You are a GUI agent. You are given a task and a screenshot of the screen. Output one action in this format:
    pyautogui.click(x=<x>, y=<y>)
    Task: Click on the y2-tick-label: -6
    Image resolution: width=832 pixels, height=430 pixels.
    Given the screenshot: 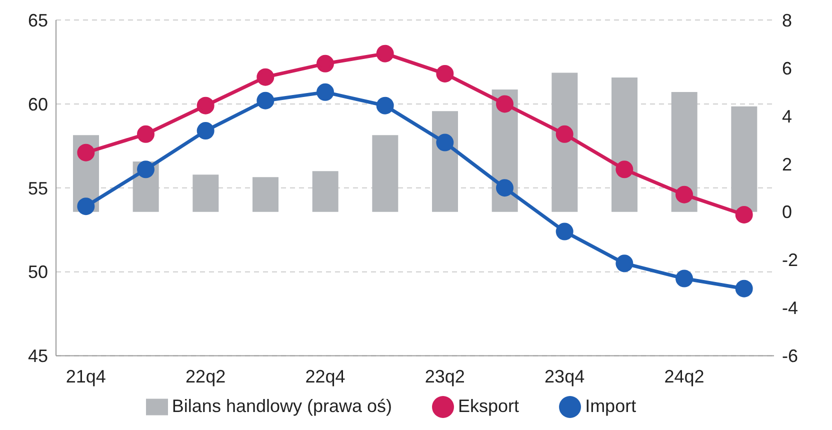 What is the action you would take?
    pyautogui.click(x=790, y=356)
    